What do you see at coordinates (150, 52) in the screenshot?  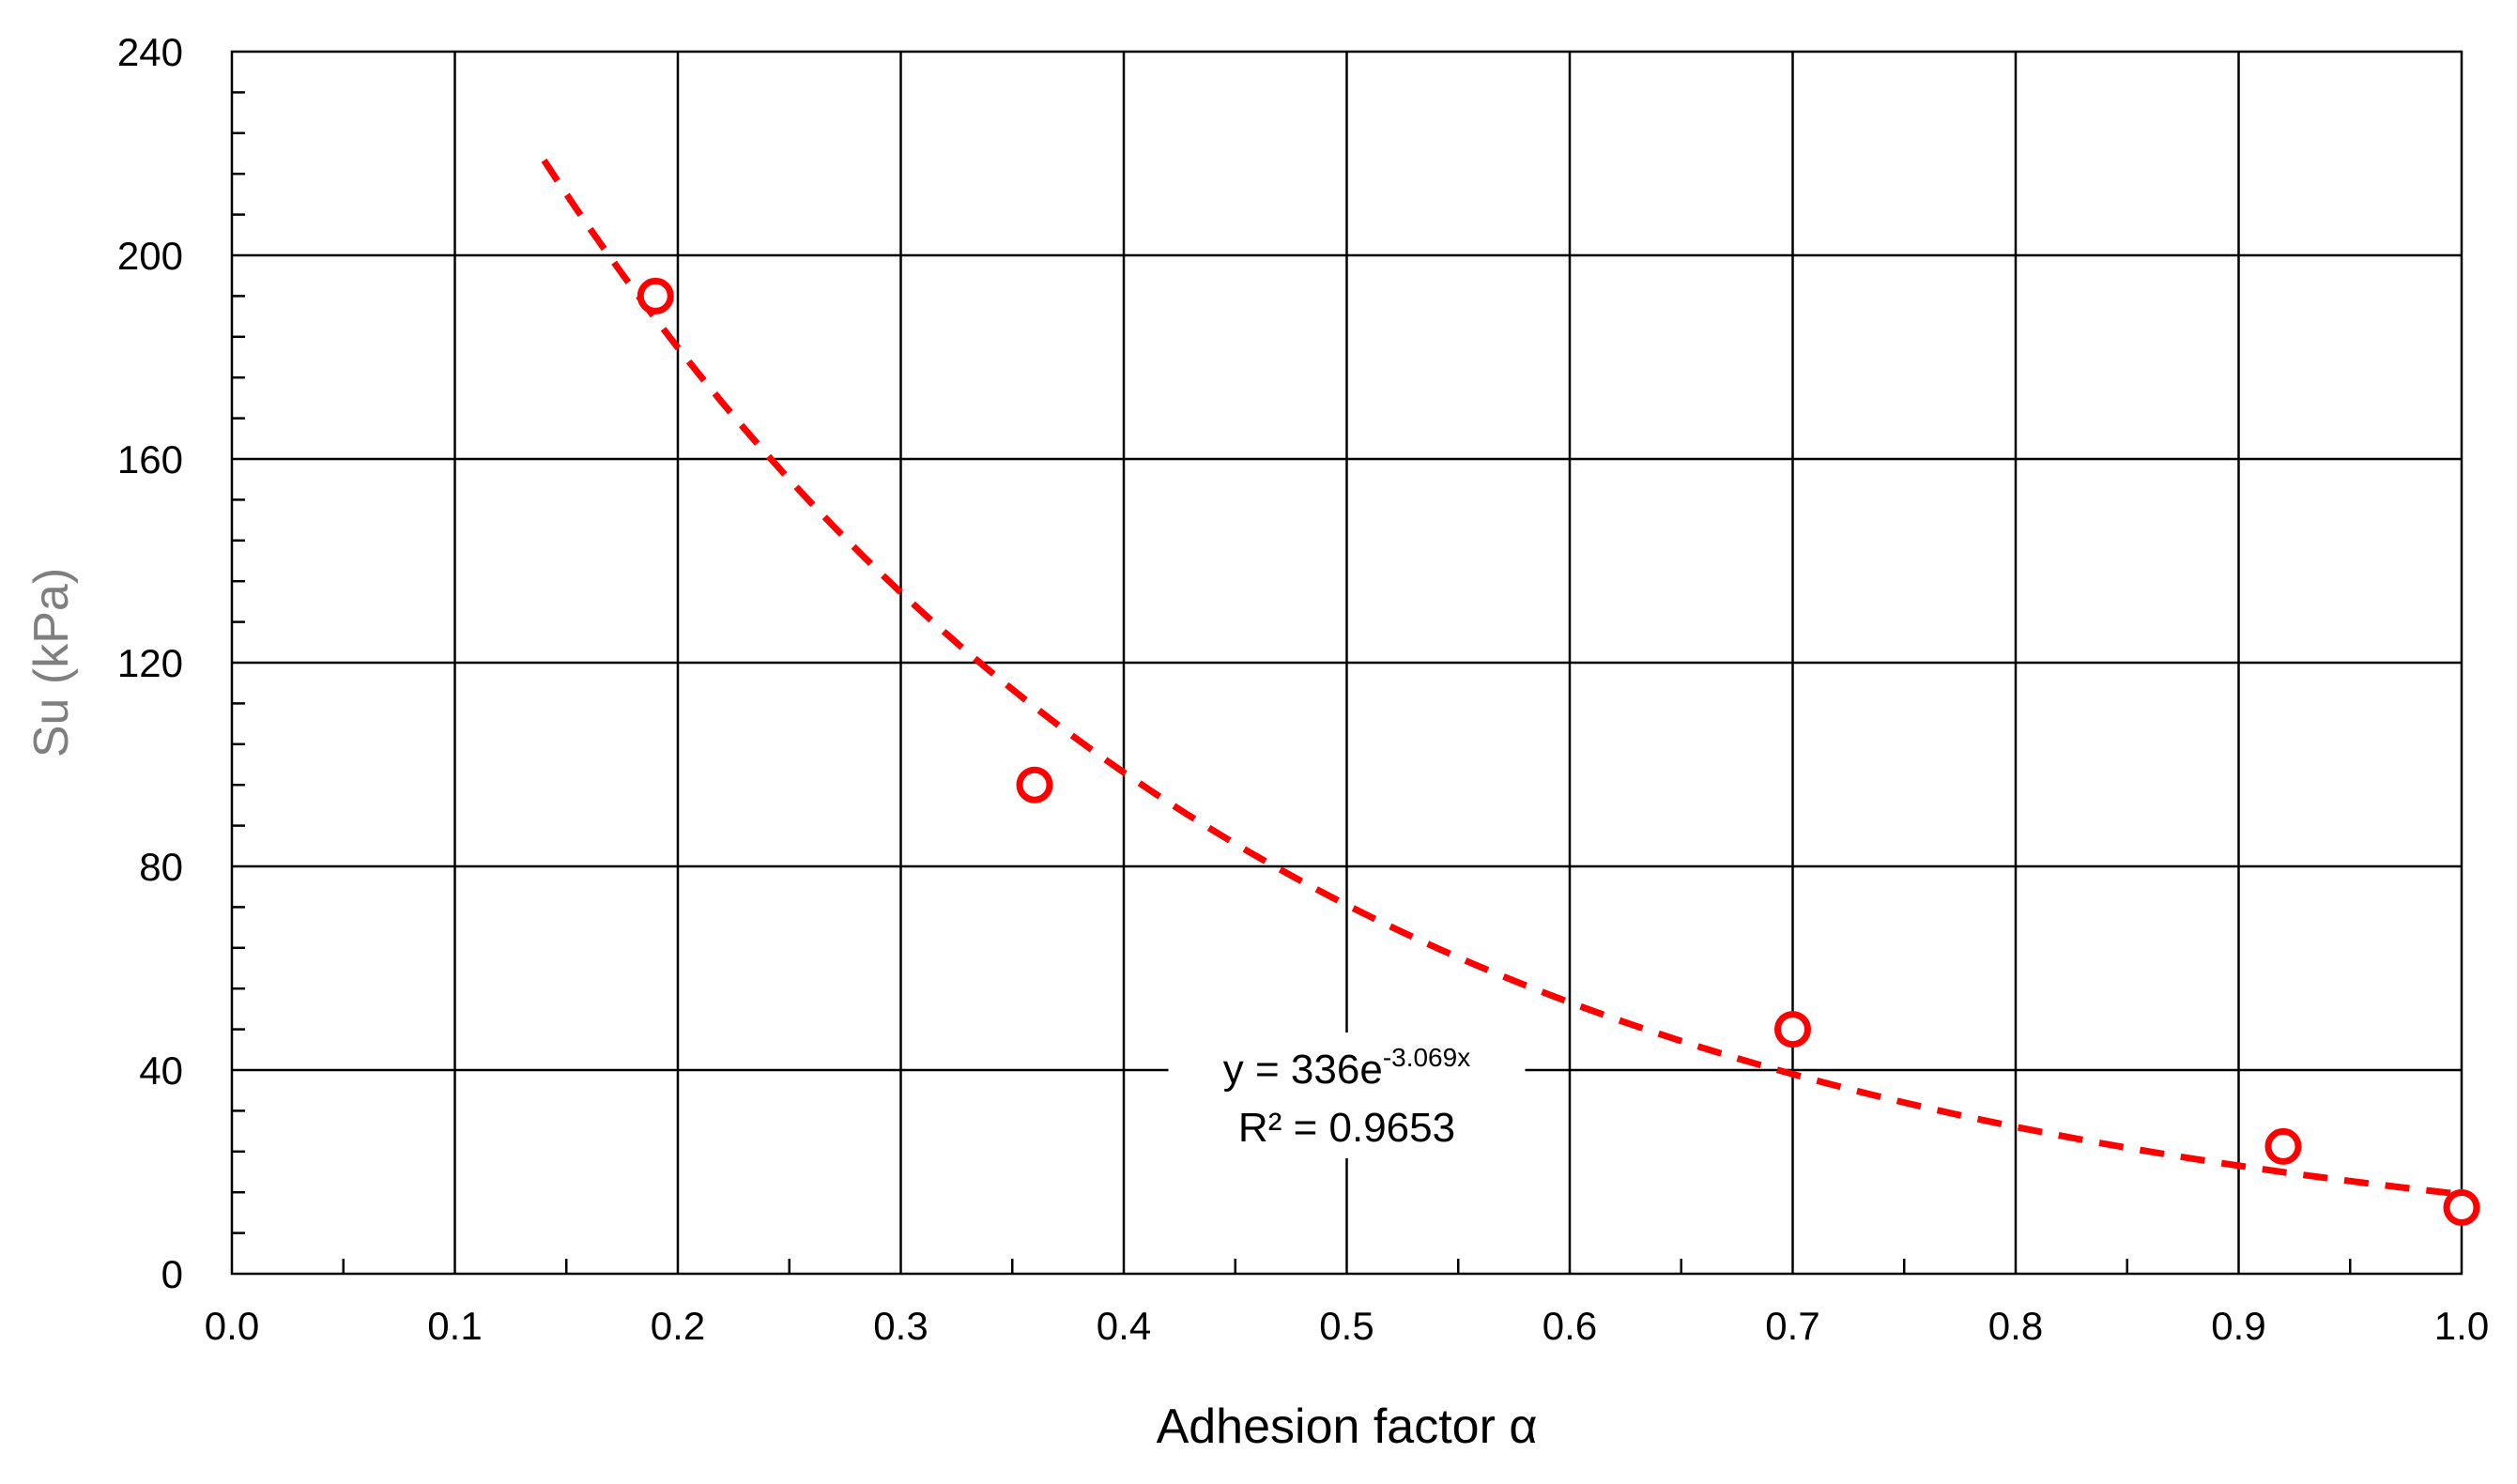 I see `y-tick-label: 240` at bounding box center [150, 52].